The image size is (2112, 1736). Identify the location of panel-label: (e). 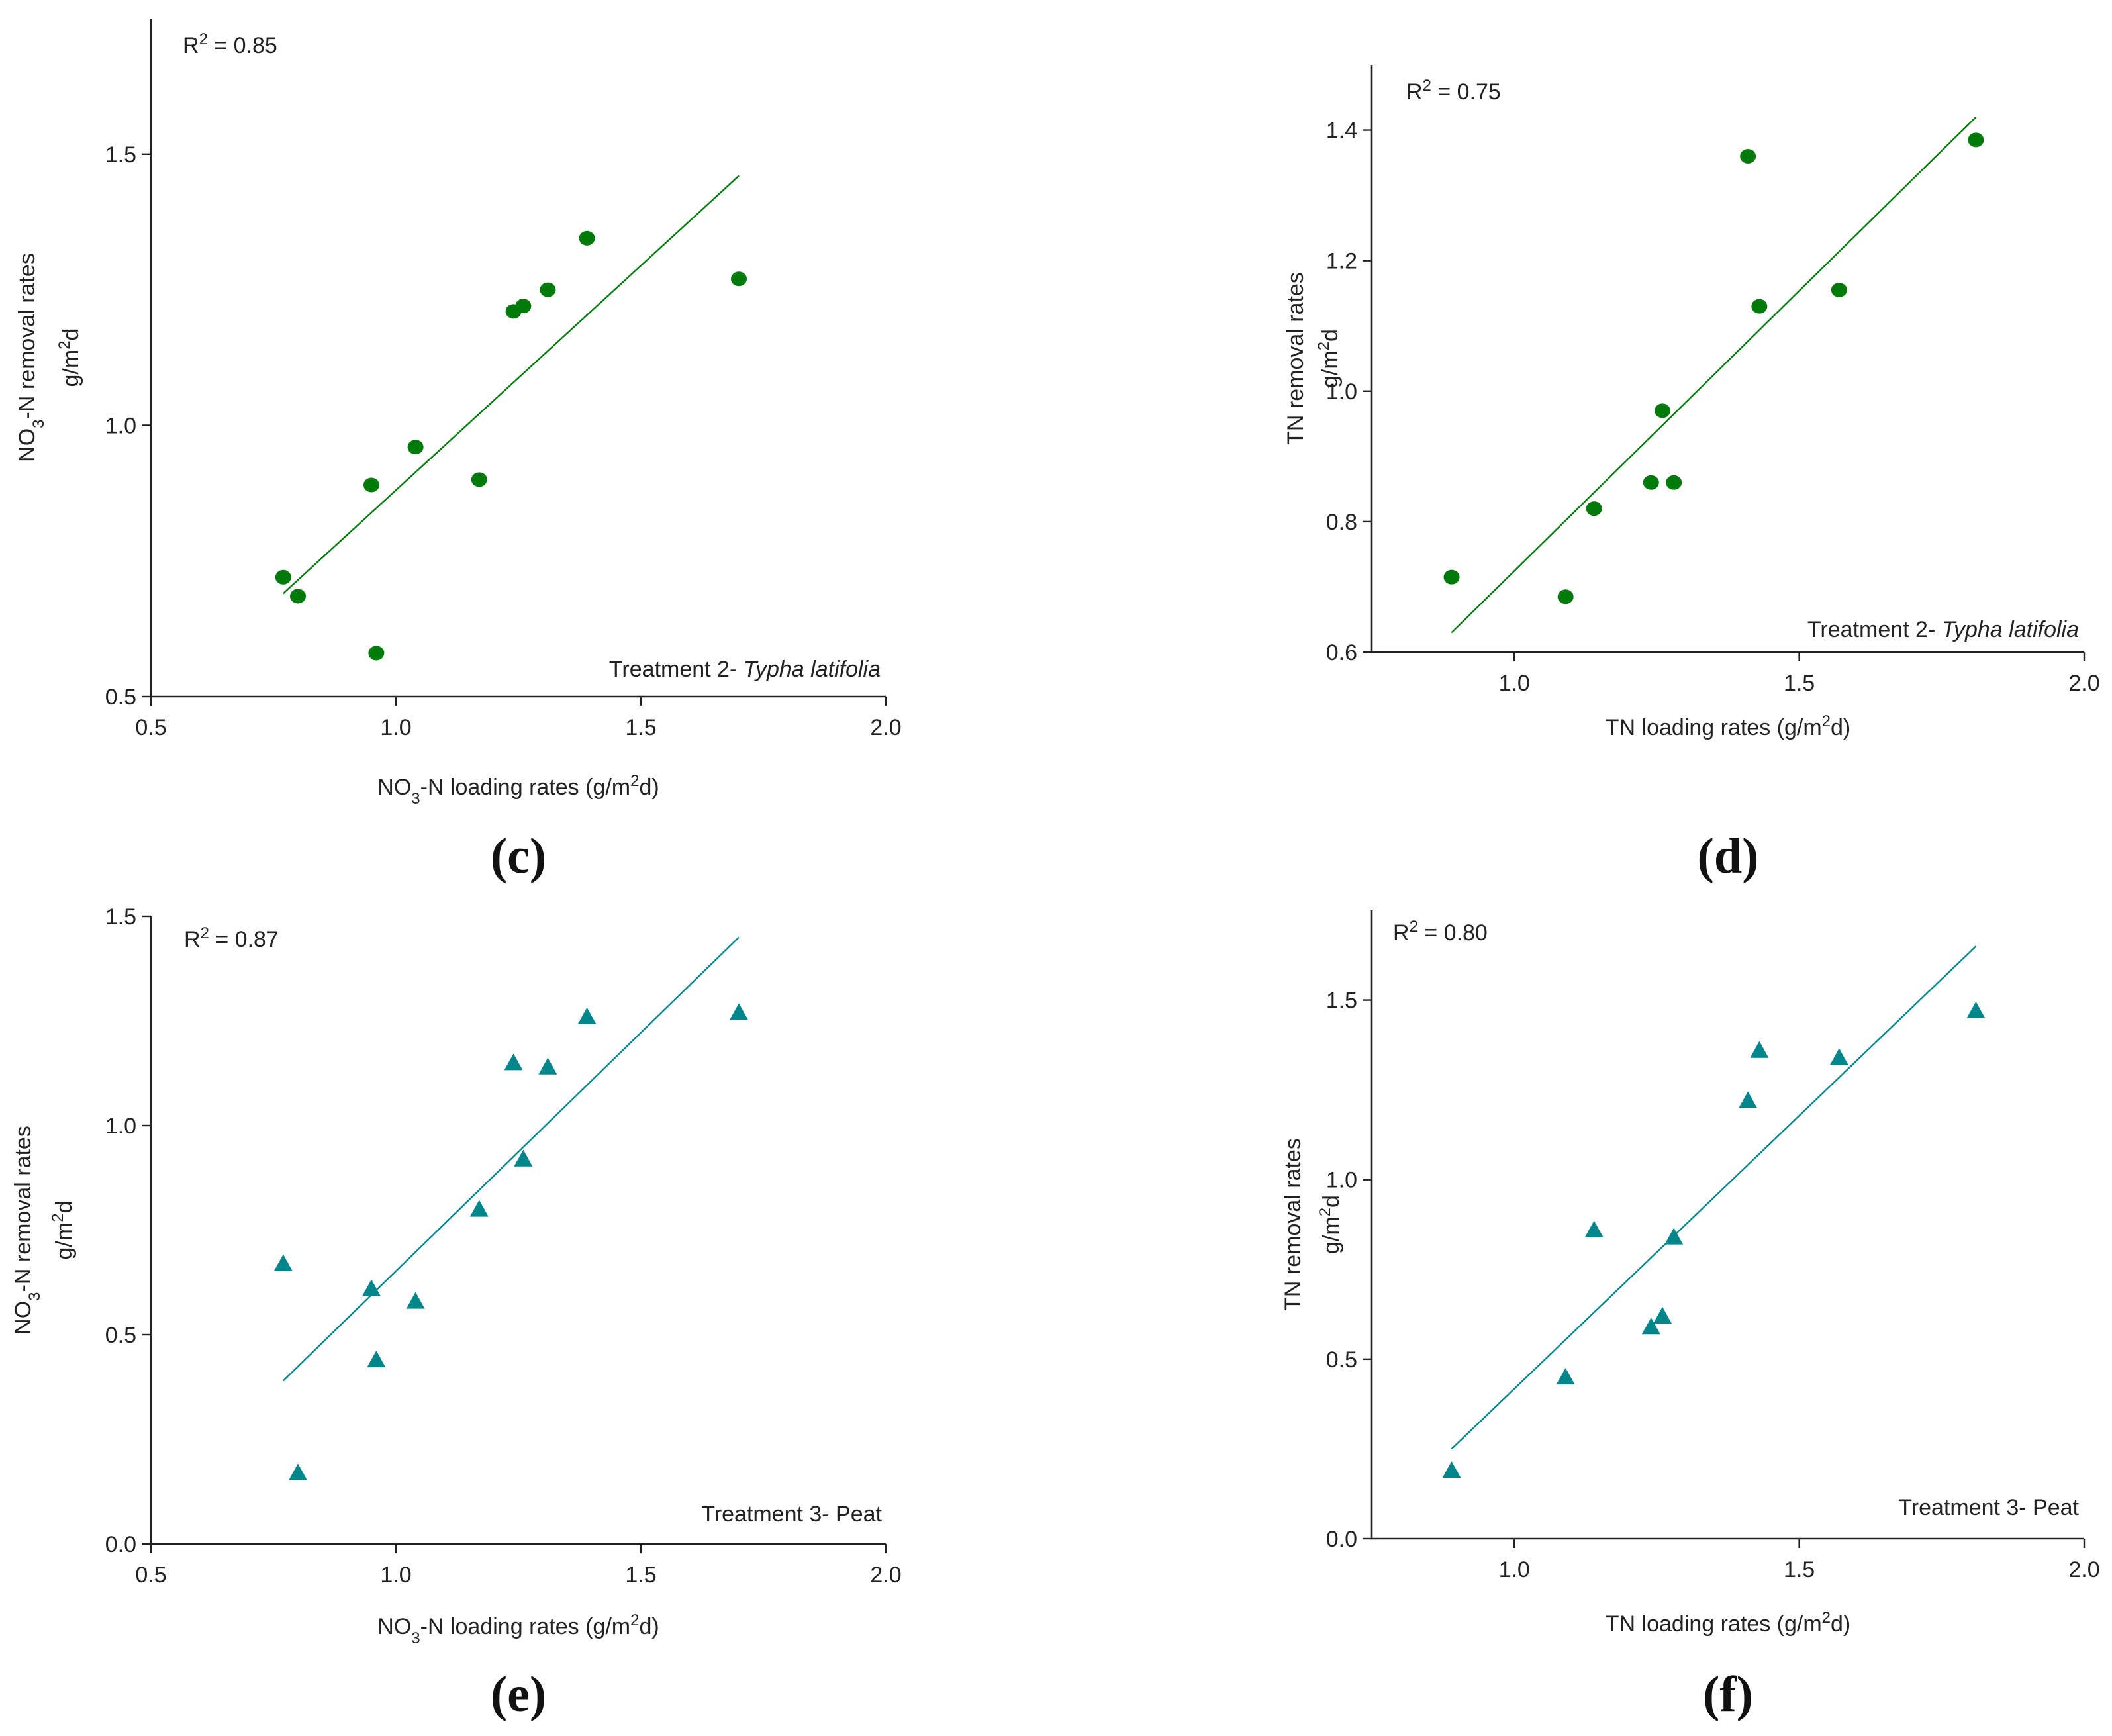
(518, 1694).